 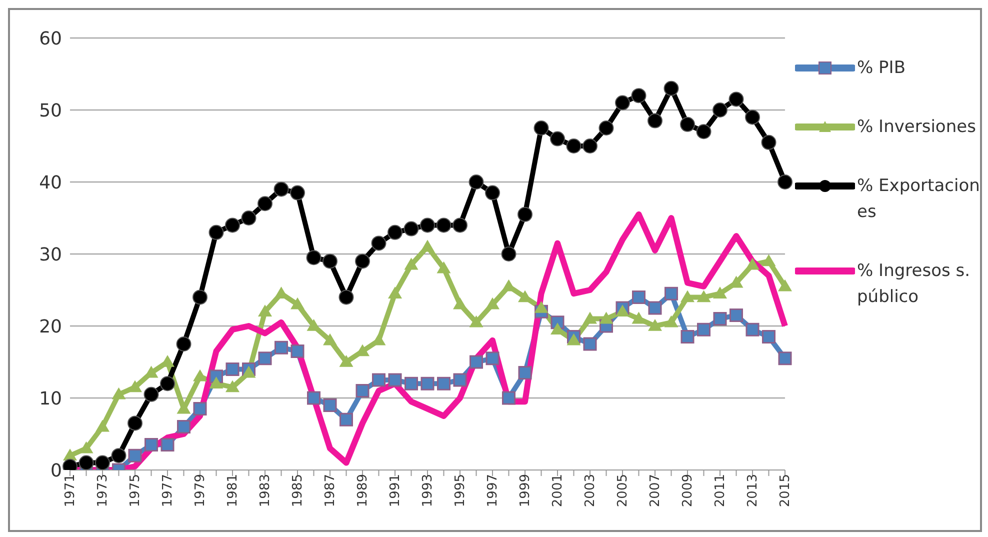 What do you see at coordinates (916, 127) in the screenshot?
I see `legend-label: % Inversiones` at bounding box center [916, 127].